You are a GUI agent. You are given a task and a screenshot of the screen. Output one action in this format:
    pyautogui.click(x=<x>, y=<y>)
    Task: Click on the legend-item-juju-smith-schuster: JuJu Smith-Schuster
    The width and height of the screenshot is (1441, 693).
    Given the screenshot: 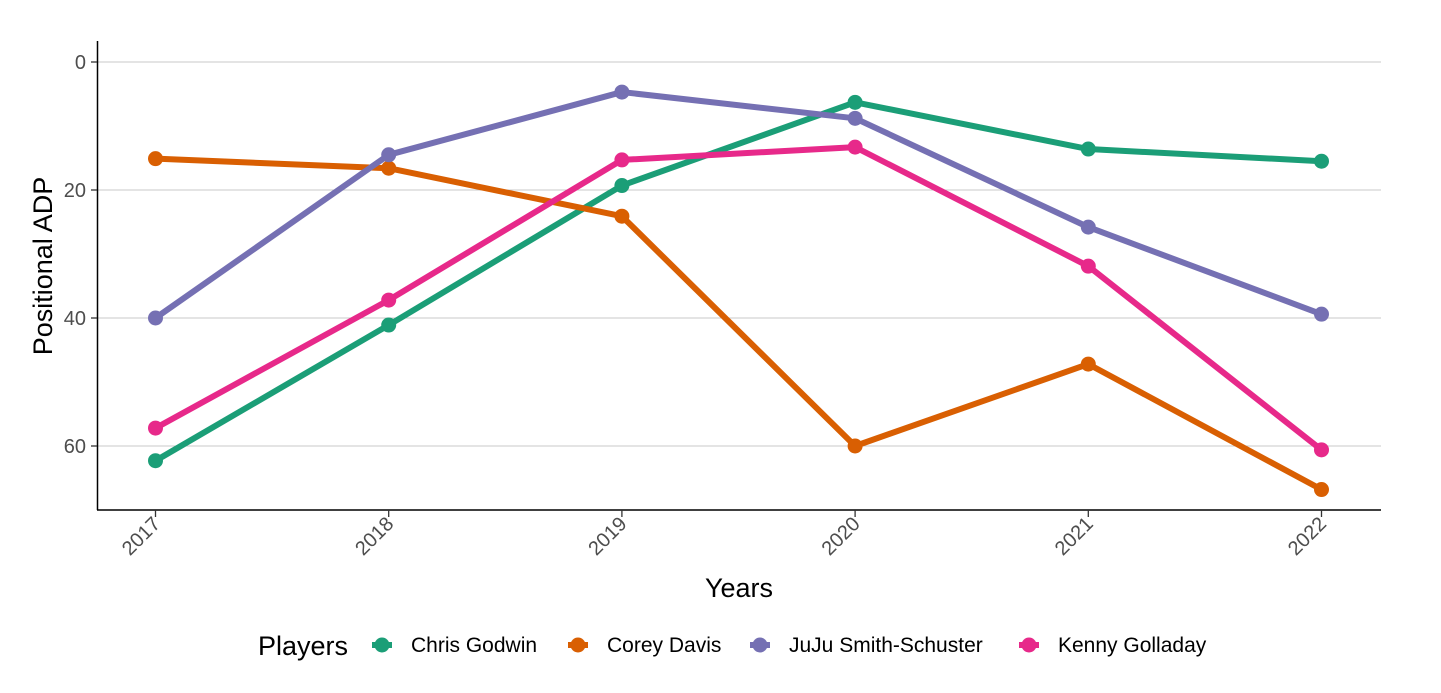 What is the action you would take?
    pyautogui.click(x=866, y=645)
    